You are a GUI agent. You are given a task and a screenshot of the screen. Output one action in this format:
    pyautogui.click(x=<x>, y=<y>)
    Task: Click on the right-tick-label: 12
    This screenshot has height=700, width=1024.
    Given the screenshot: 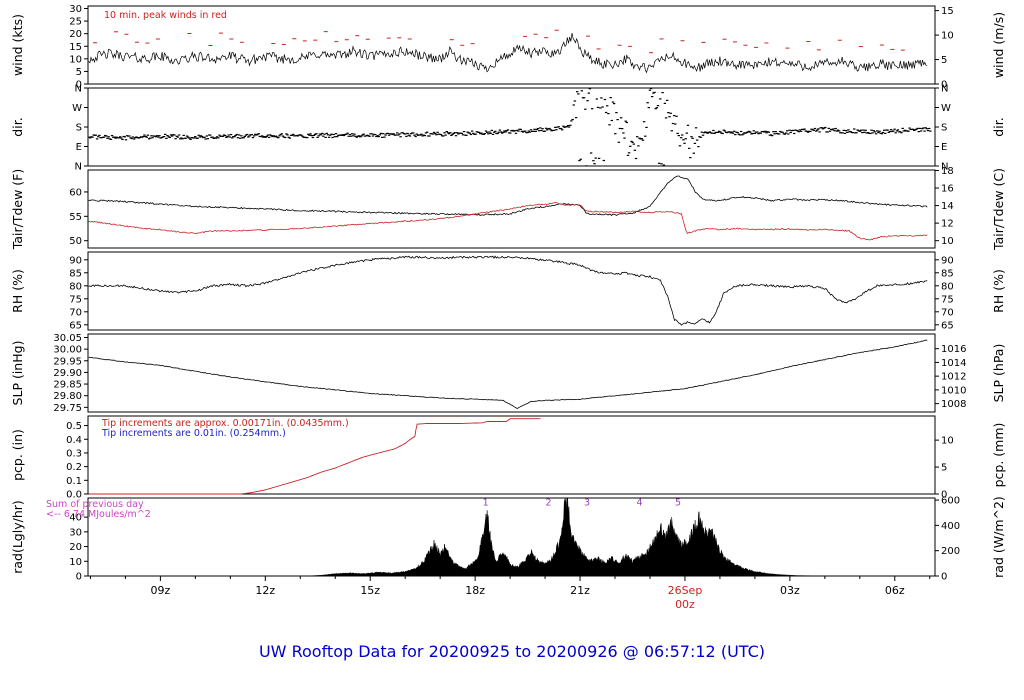 What is the action you would take?
    pyautogui.click(x=947, y=224)
    